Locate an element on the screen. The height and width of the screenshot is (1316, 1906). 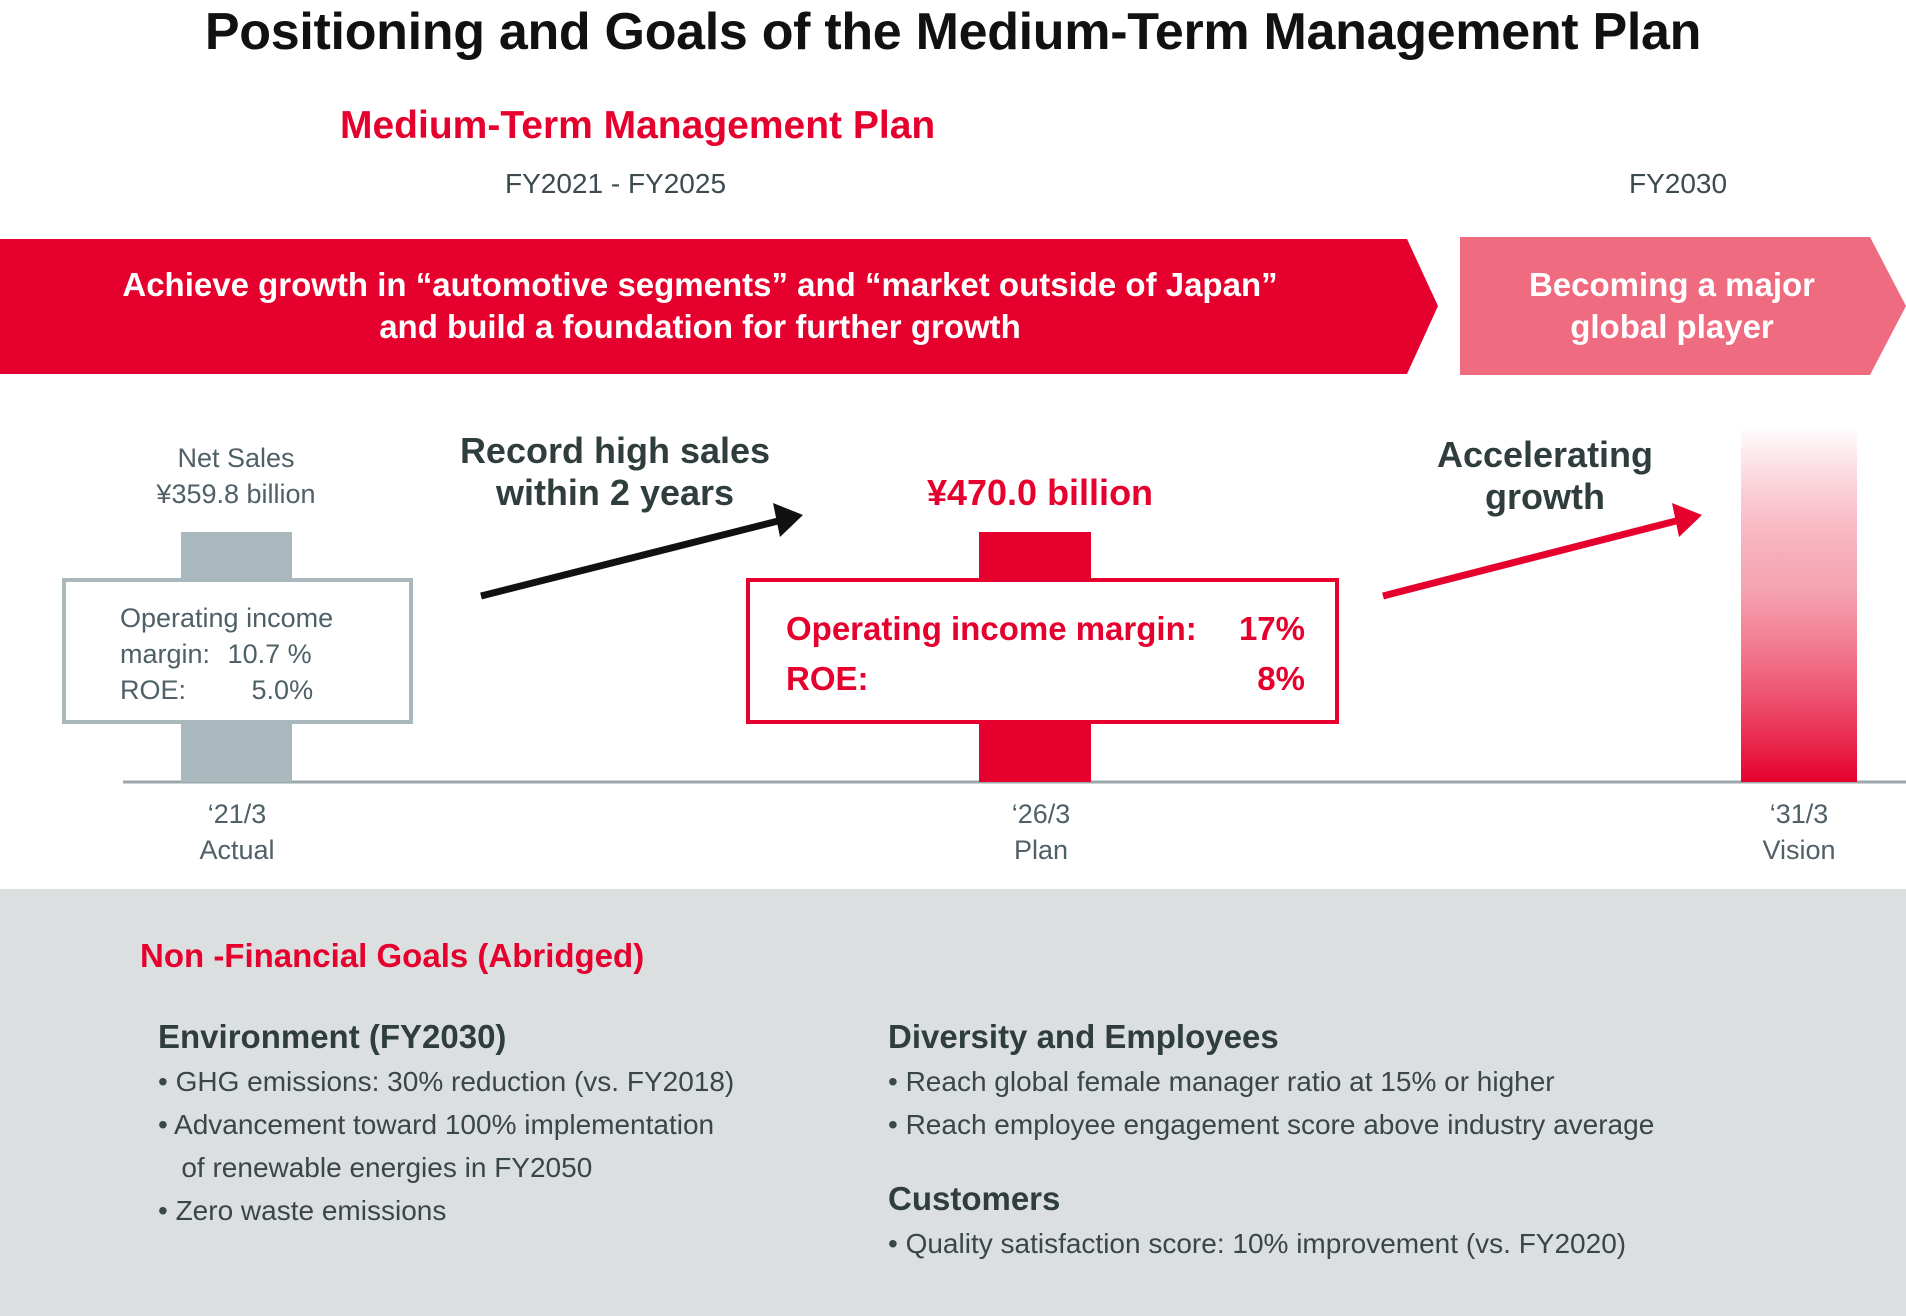
actual-oi-row: margin: 10.7 % is located at coordinates (264, 654).